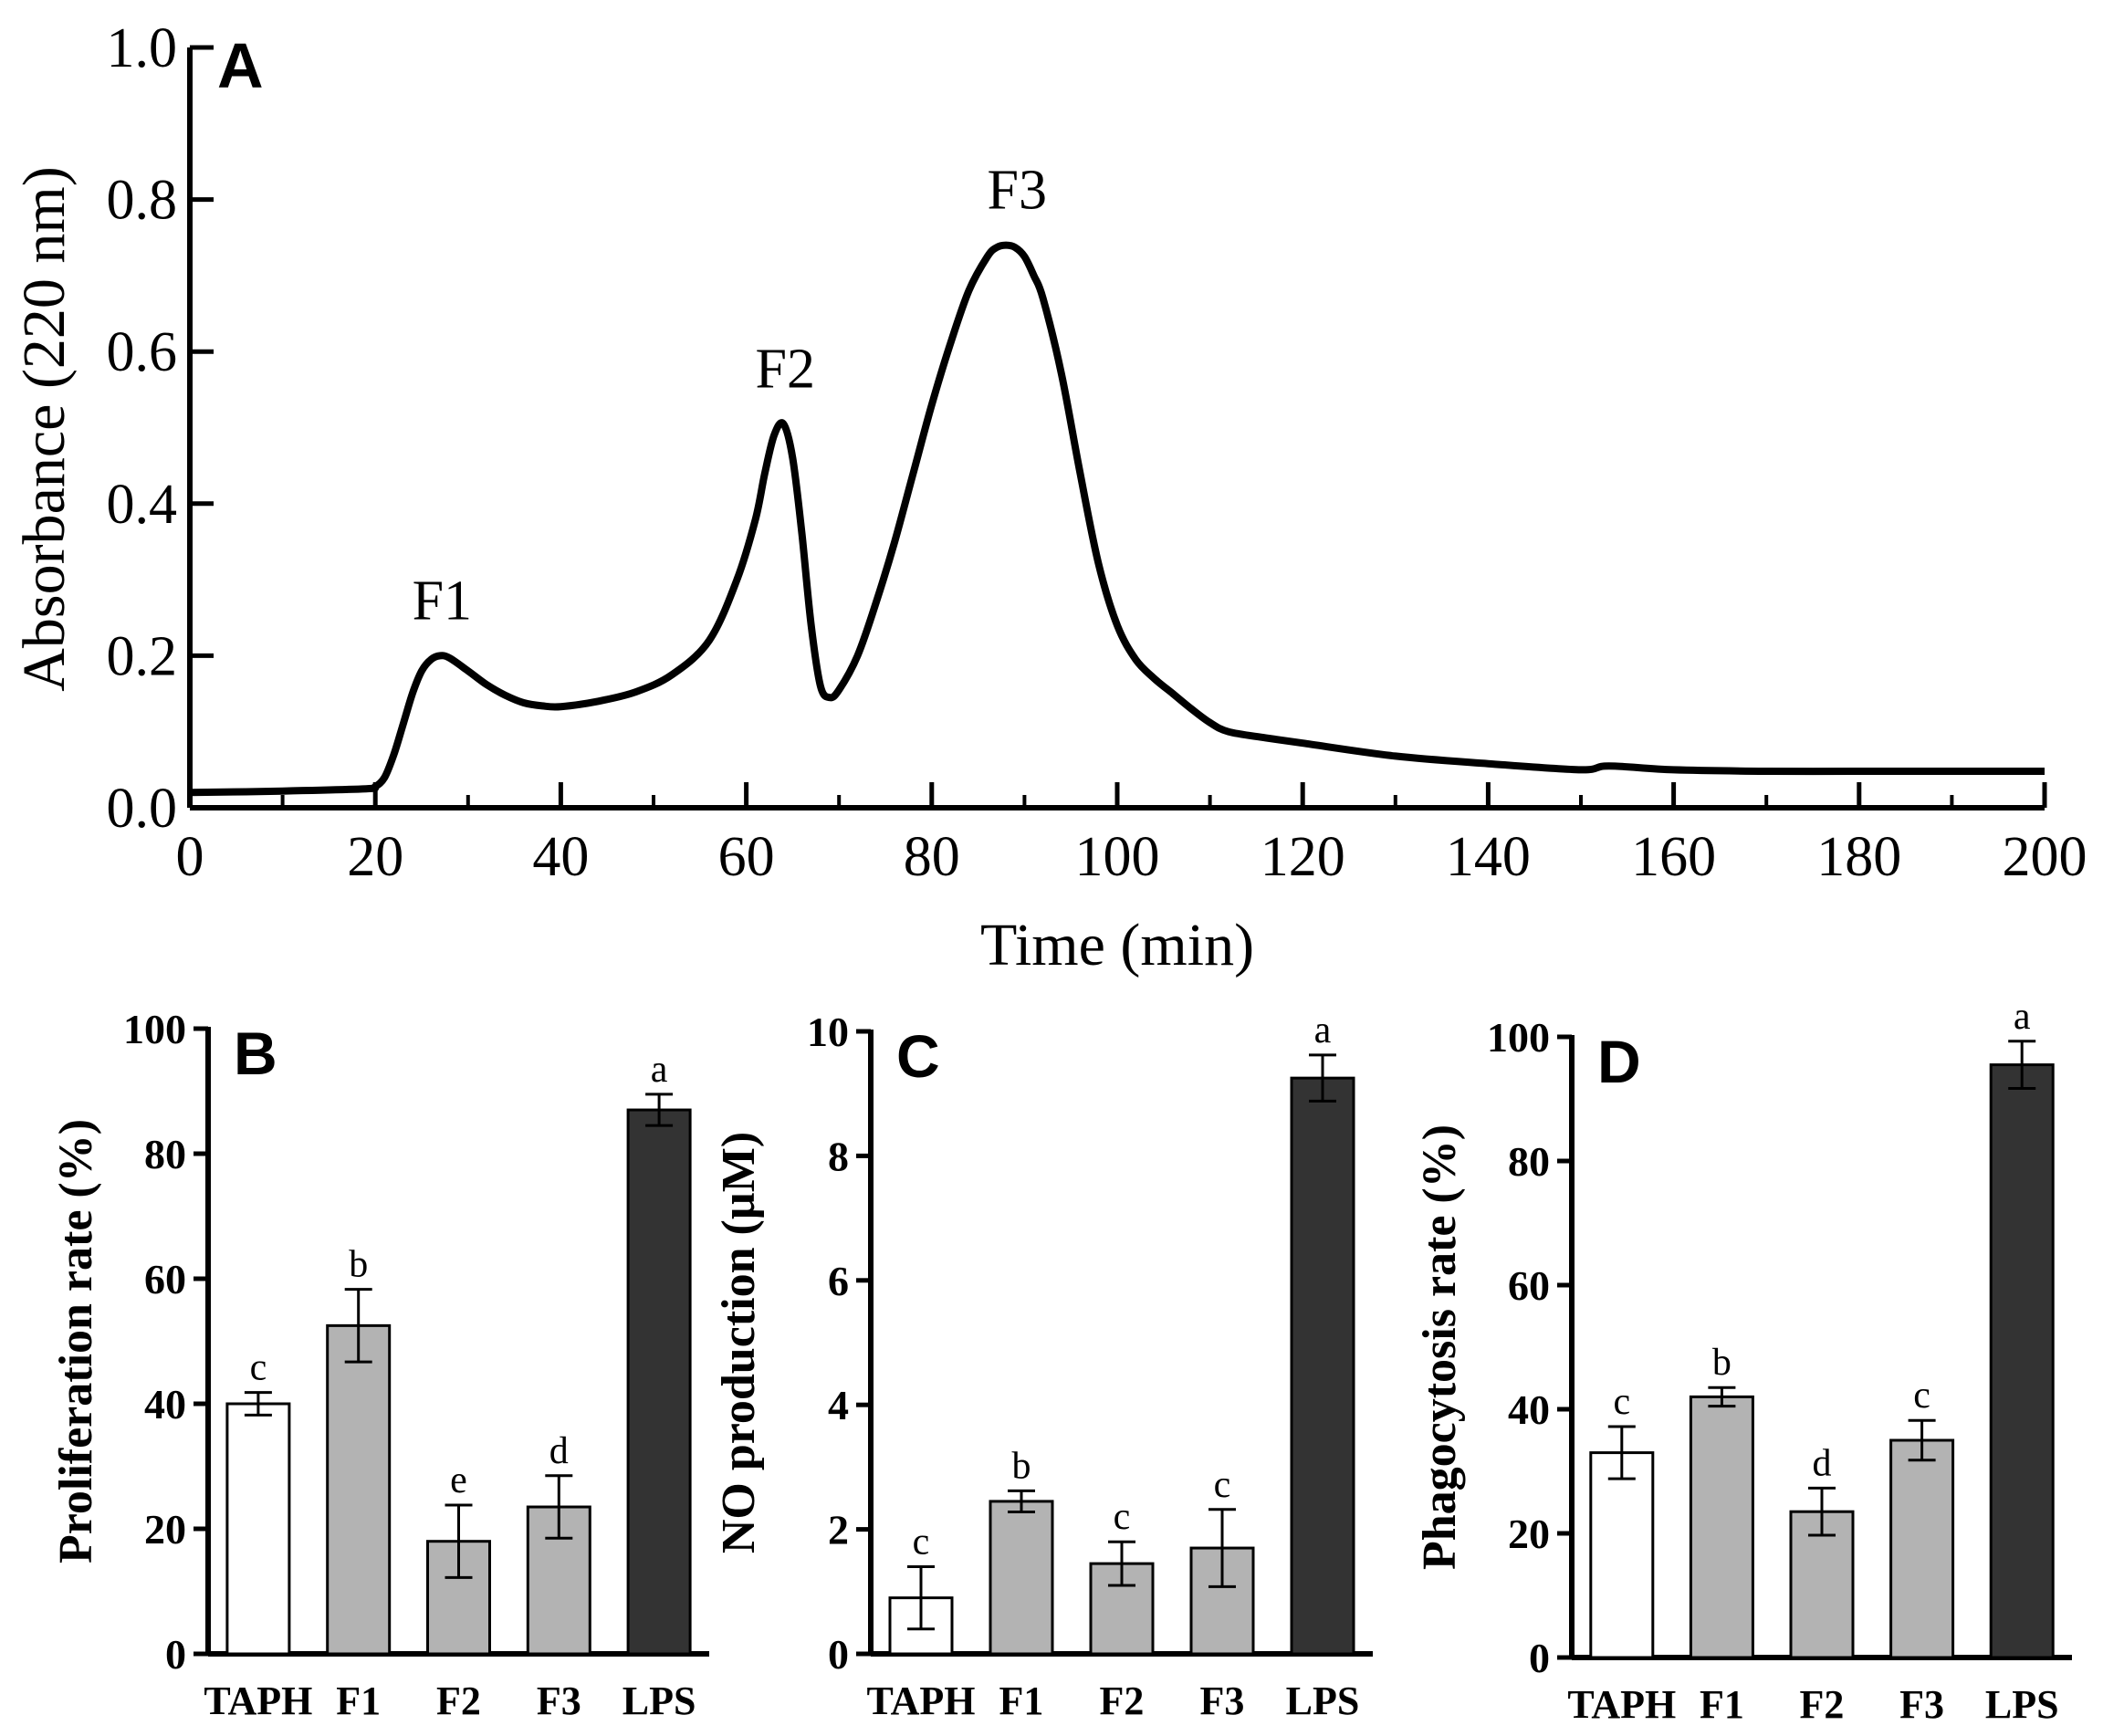 The height and width of the screenshot is (1736, 2103). What do you see at coordinates (838, 1530) in the screenshot?
I see `y-tick-label: 2` at bounding box center [838, 1530].